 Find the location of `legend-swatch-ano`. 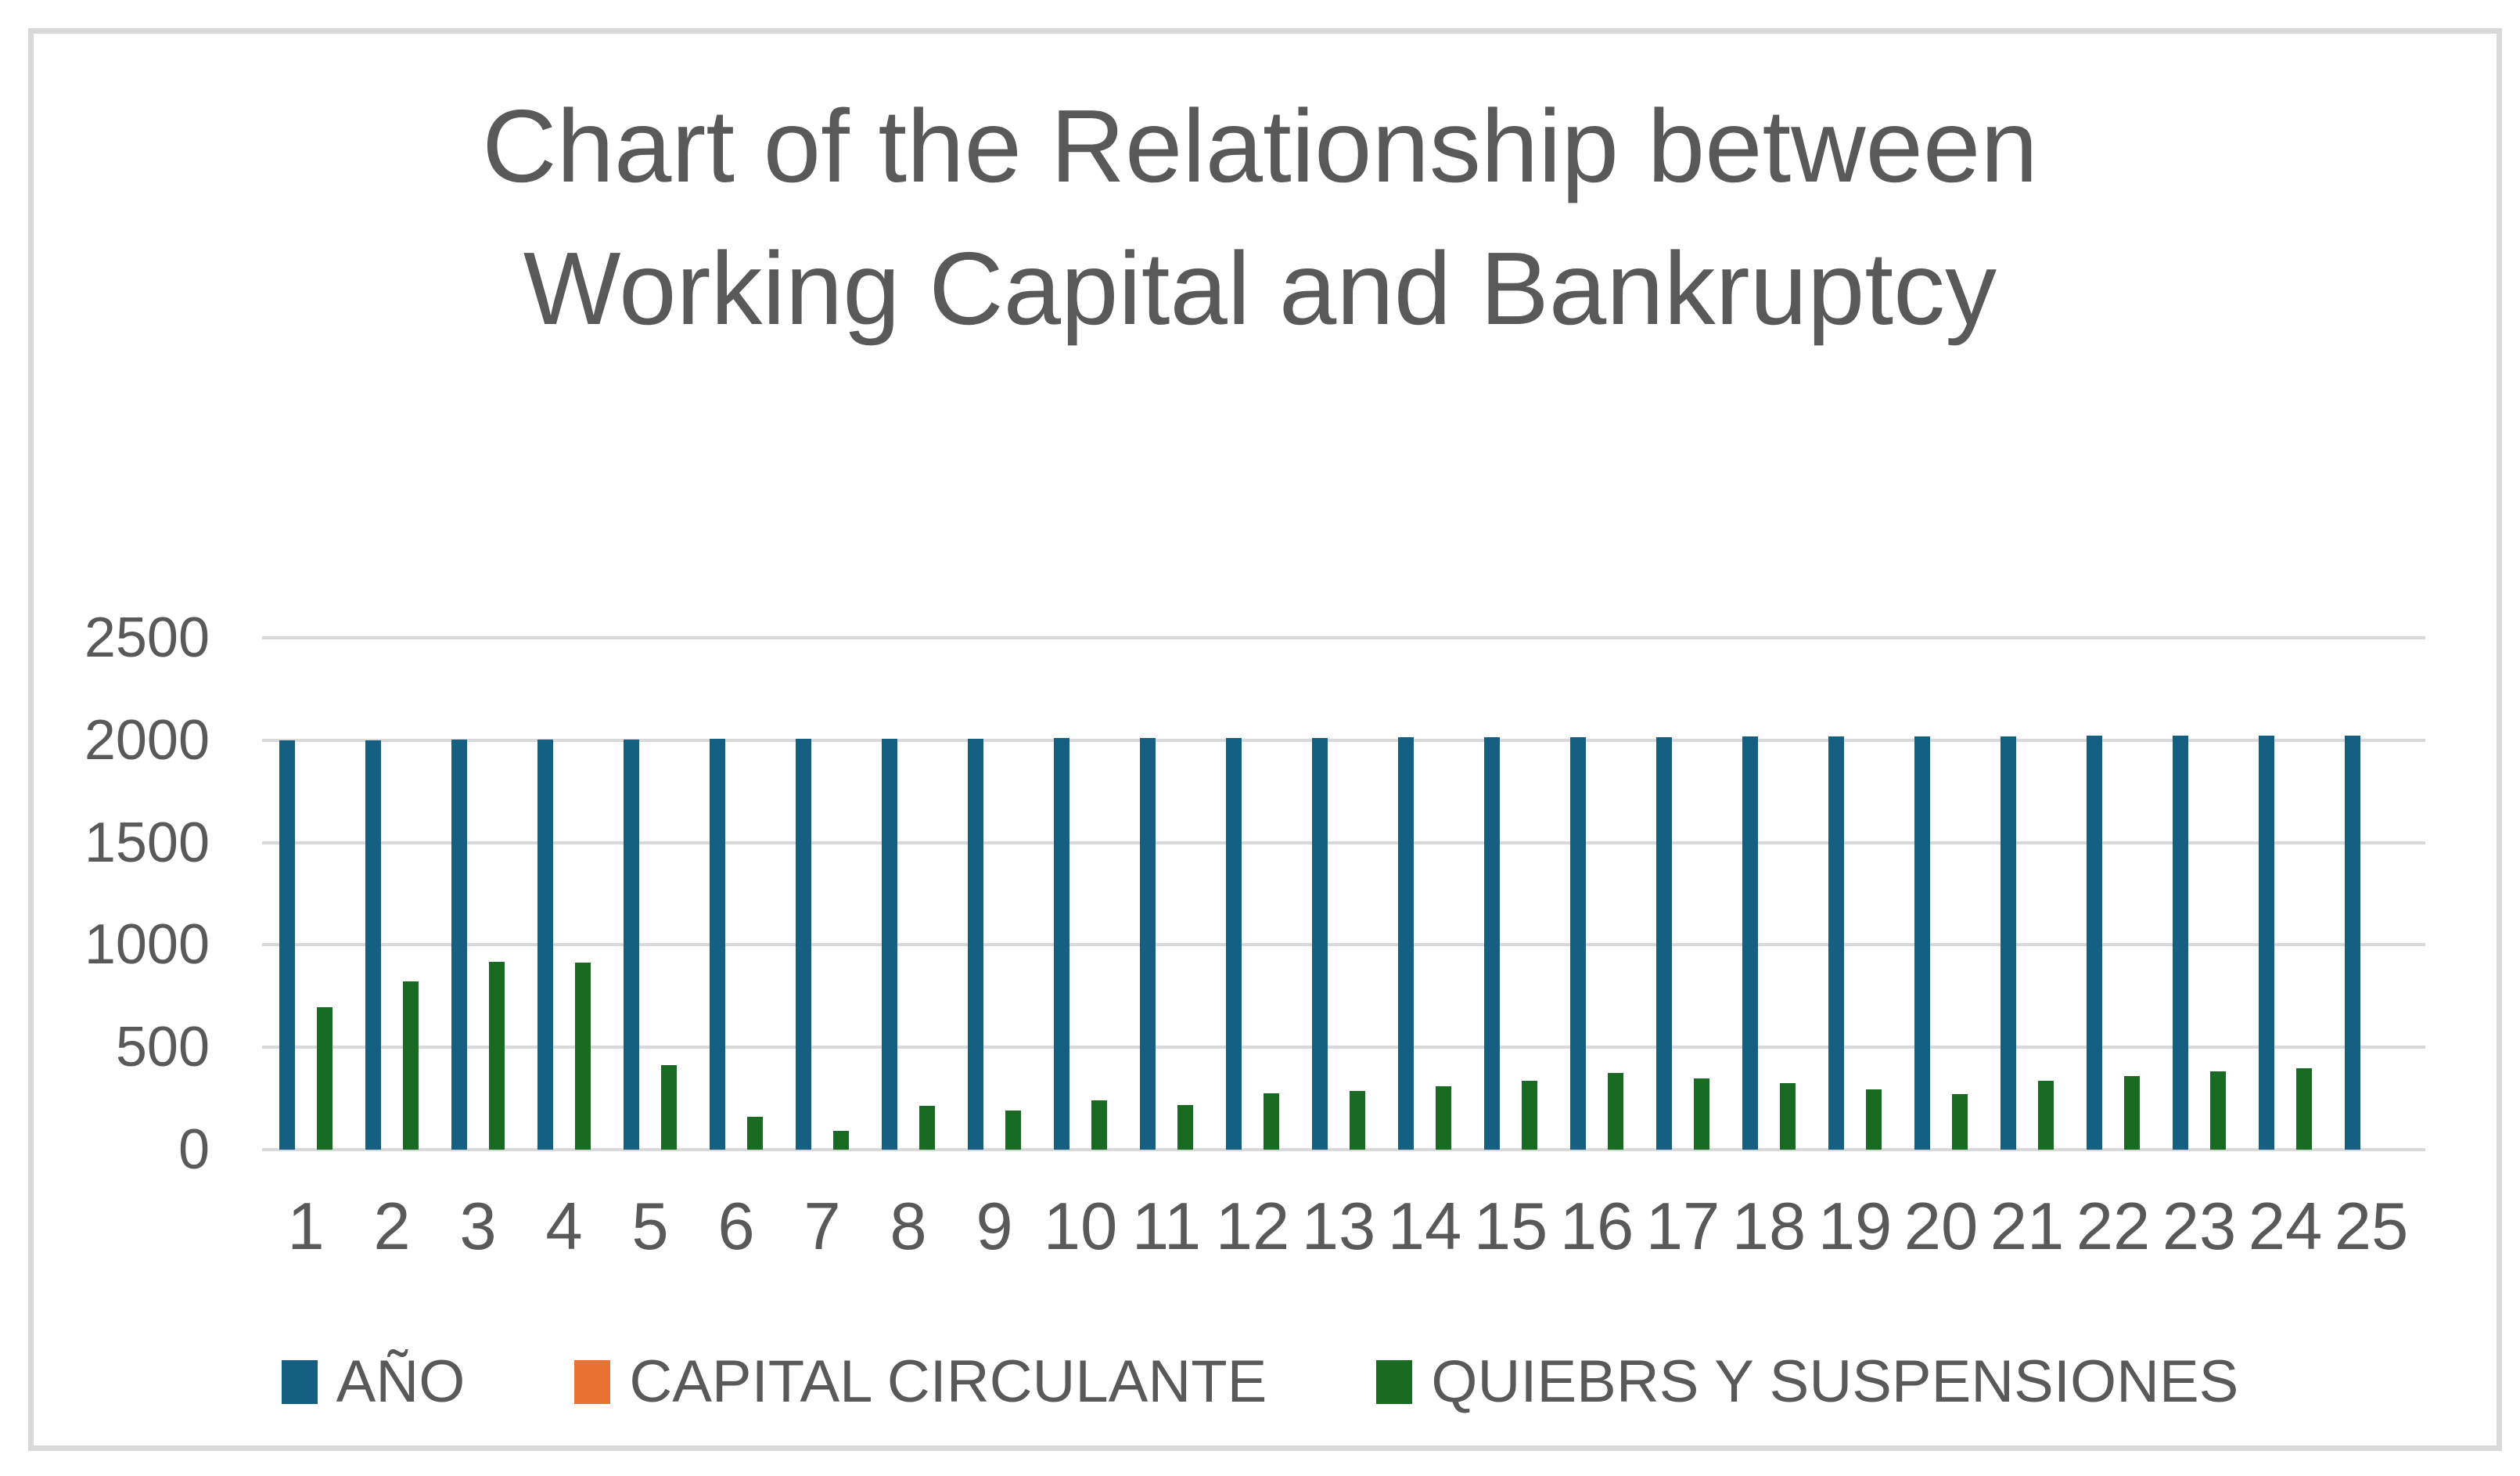

legend-swatch-ano is located at coordinates (299, 1381).